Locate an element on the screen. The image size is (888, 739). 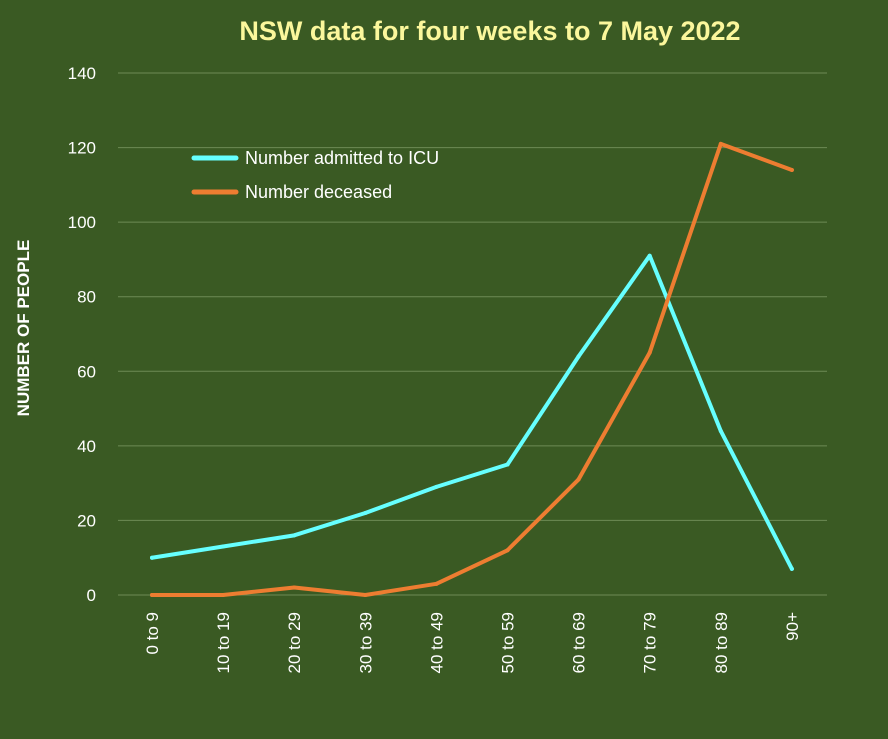
x-tick-label: 70 to 79 is located at coordinates (650, 642).